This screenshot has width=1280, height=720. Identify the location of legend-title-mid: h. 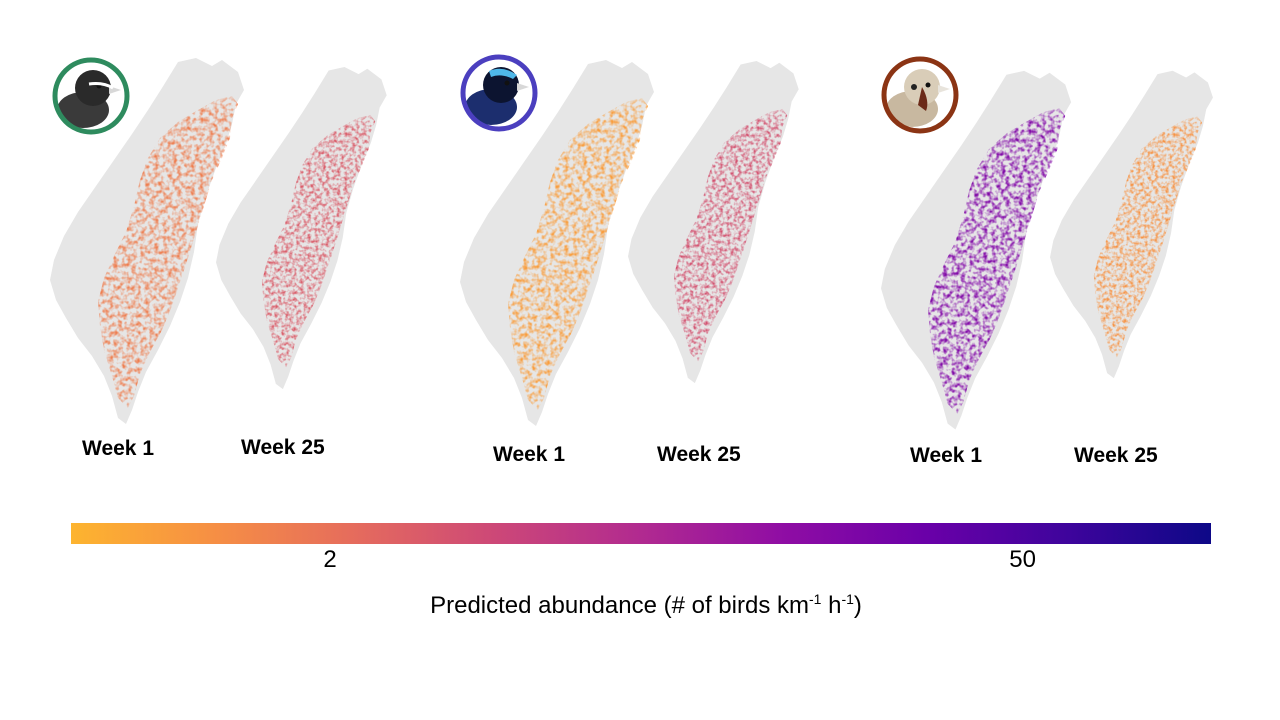
(831, 605).